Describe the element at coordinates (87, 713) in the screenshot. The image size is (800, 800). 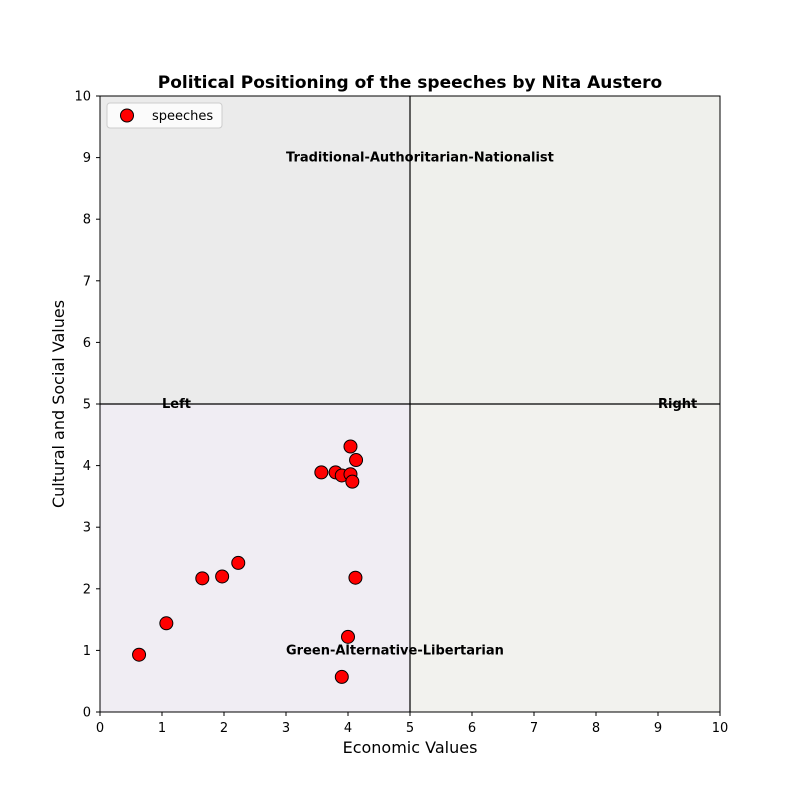
I see `y-tick-label: 0` at that location.